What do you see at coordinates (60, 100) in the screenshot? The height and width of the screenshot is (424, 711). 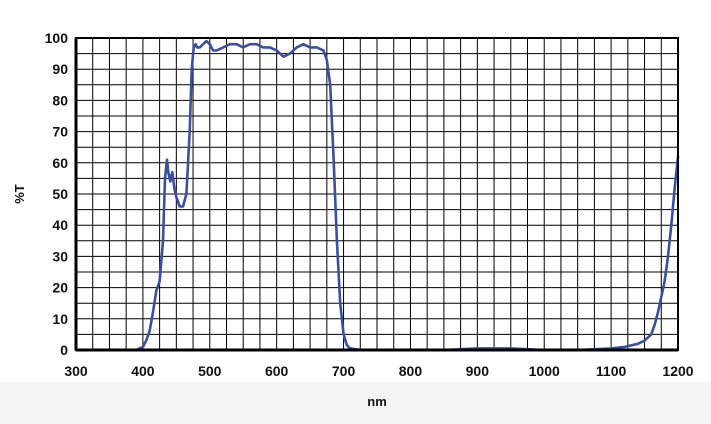 I see `y-tick-label: 80` at bounding box center [60, 100].